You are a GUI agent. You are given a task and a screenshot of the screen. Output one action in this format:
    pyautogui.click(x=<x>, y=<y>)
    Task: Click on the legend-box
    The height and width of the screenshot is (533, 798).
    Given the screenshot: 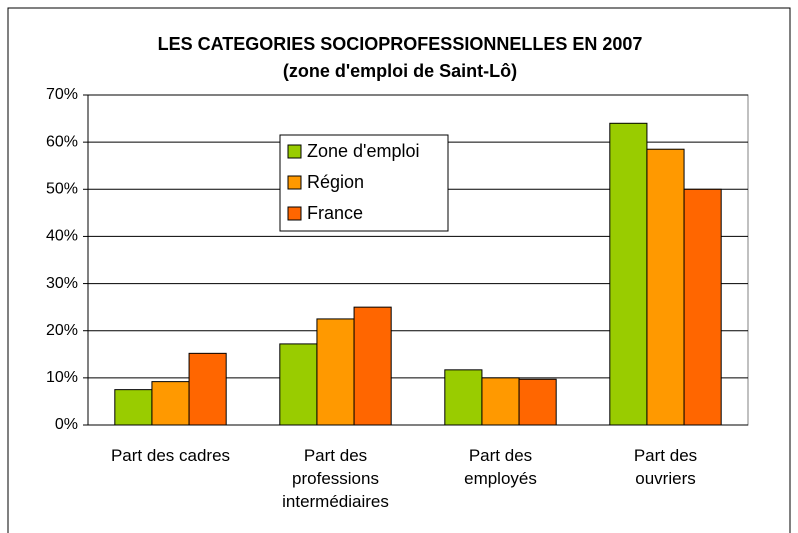 What is the action you would take?
    pyautogui.click(x=364, y=183)
    